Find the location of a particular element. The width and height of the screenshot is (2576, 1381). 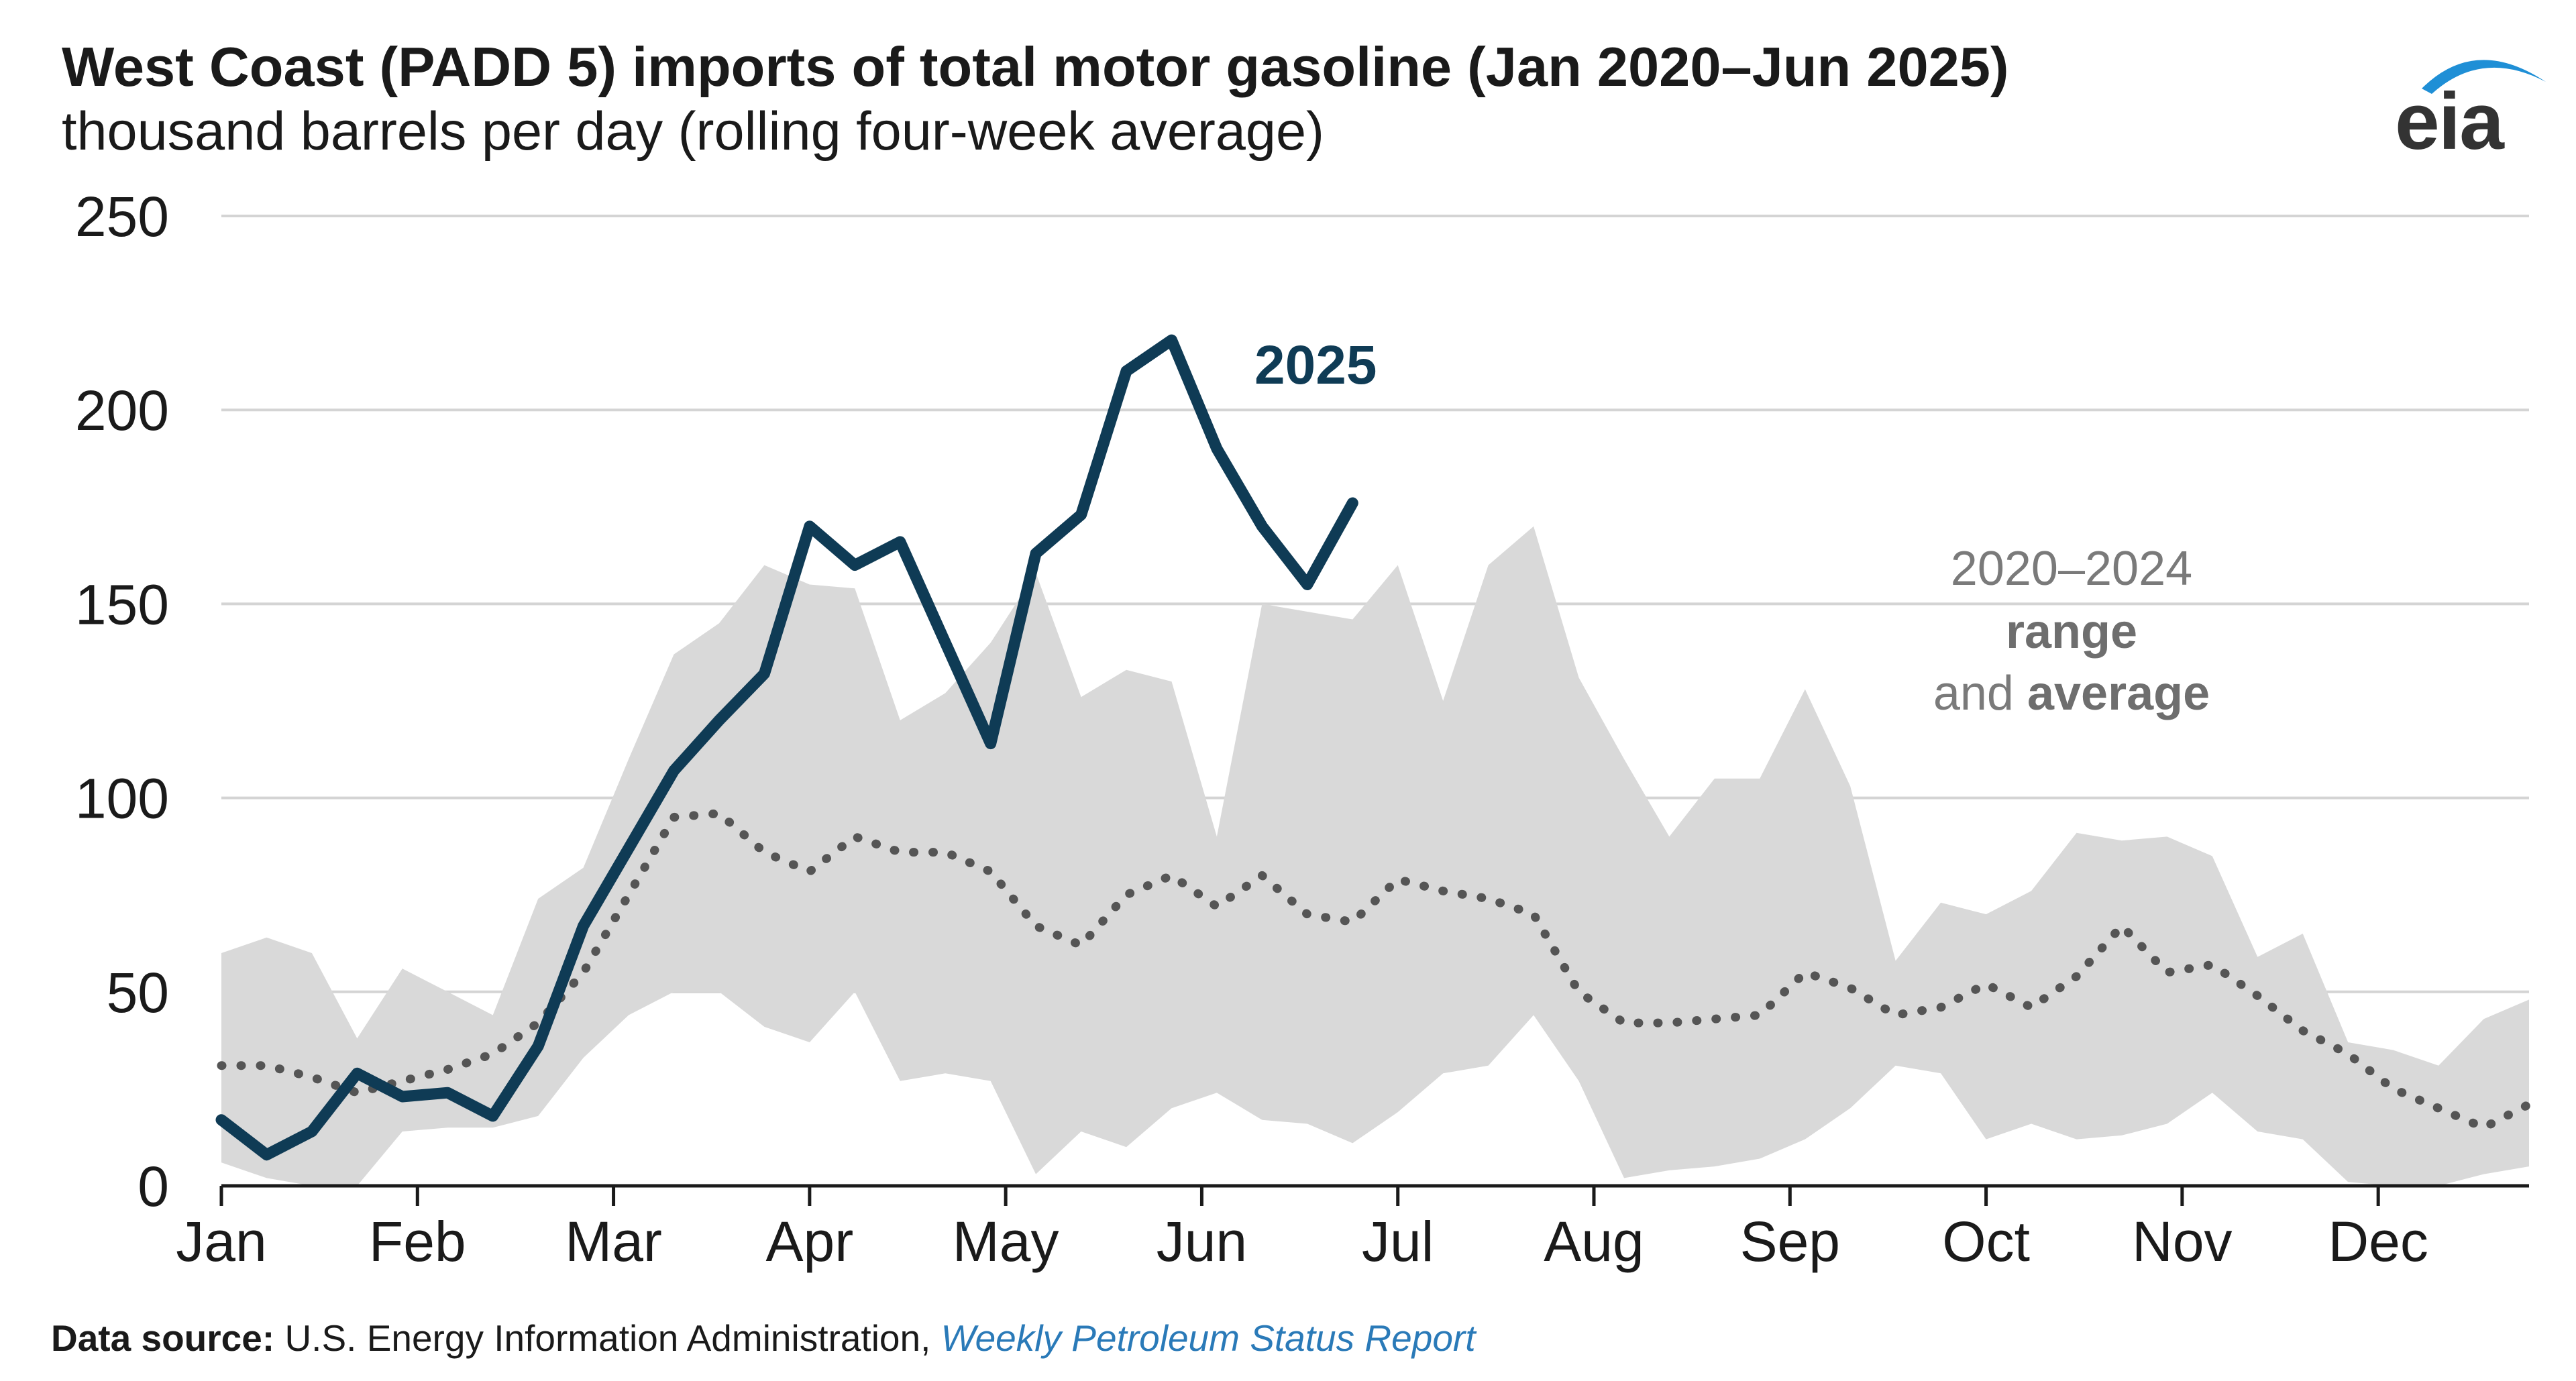

y-tick-label-250: 250 is located at coordinates (122, 216).